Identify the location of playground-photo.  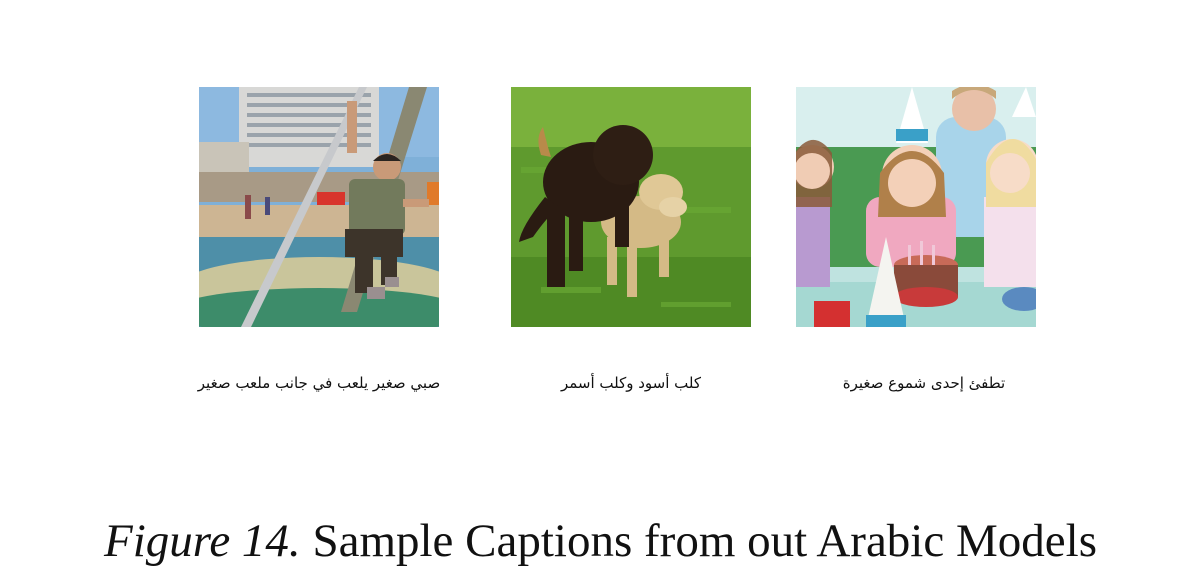
(319, 207).